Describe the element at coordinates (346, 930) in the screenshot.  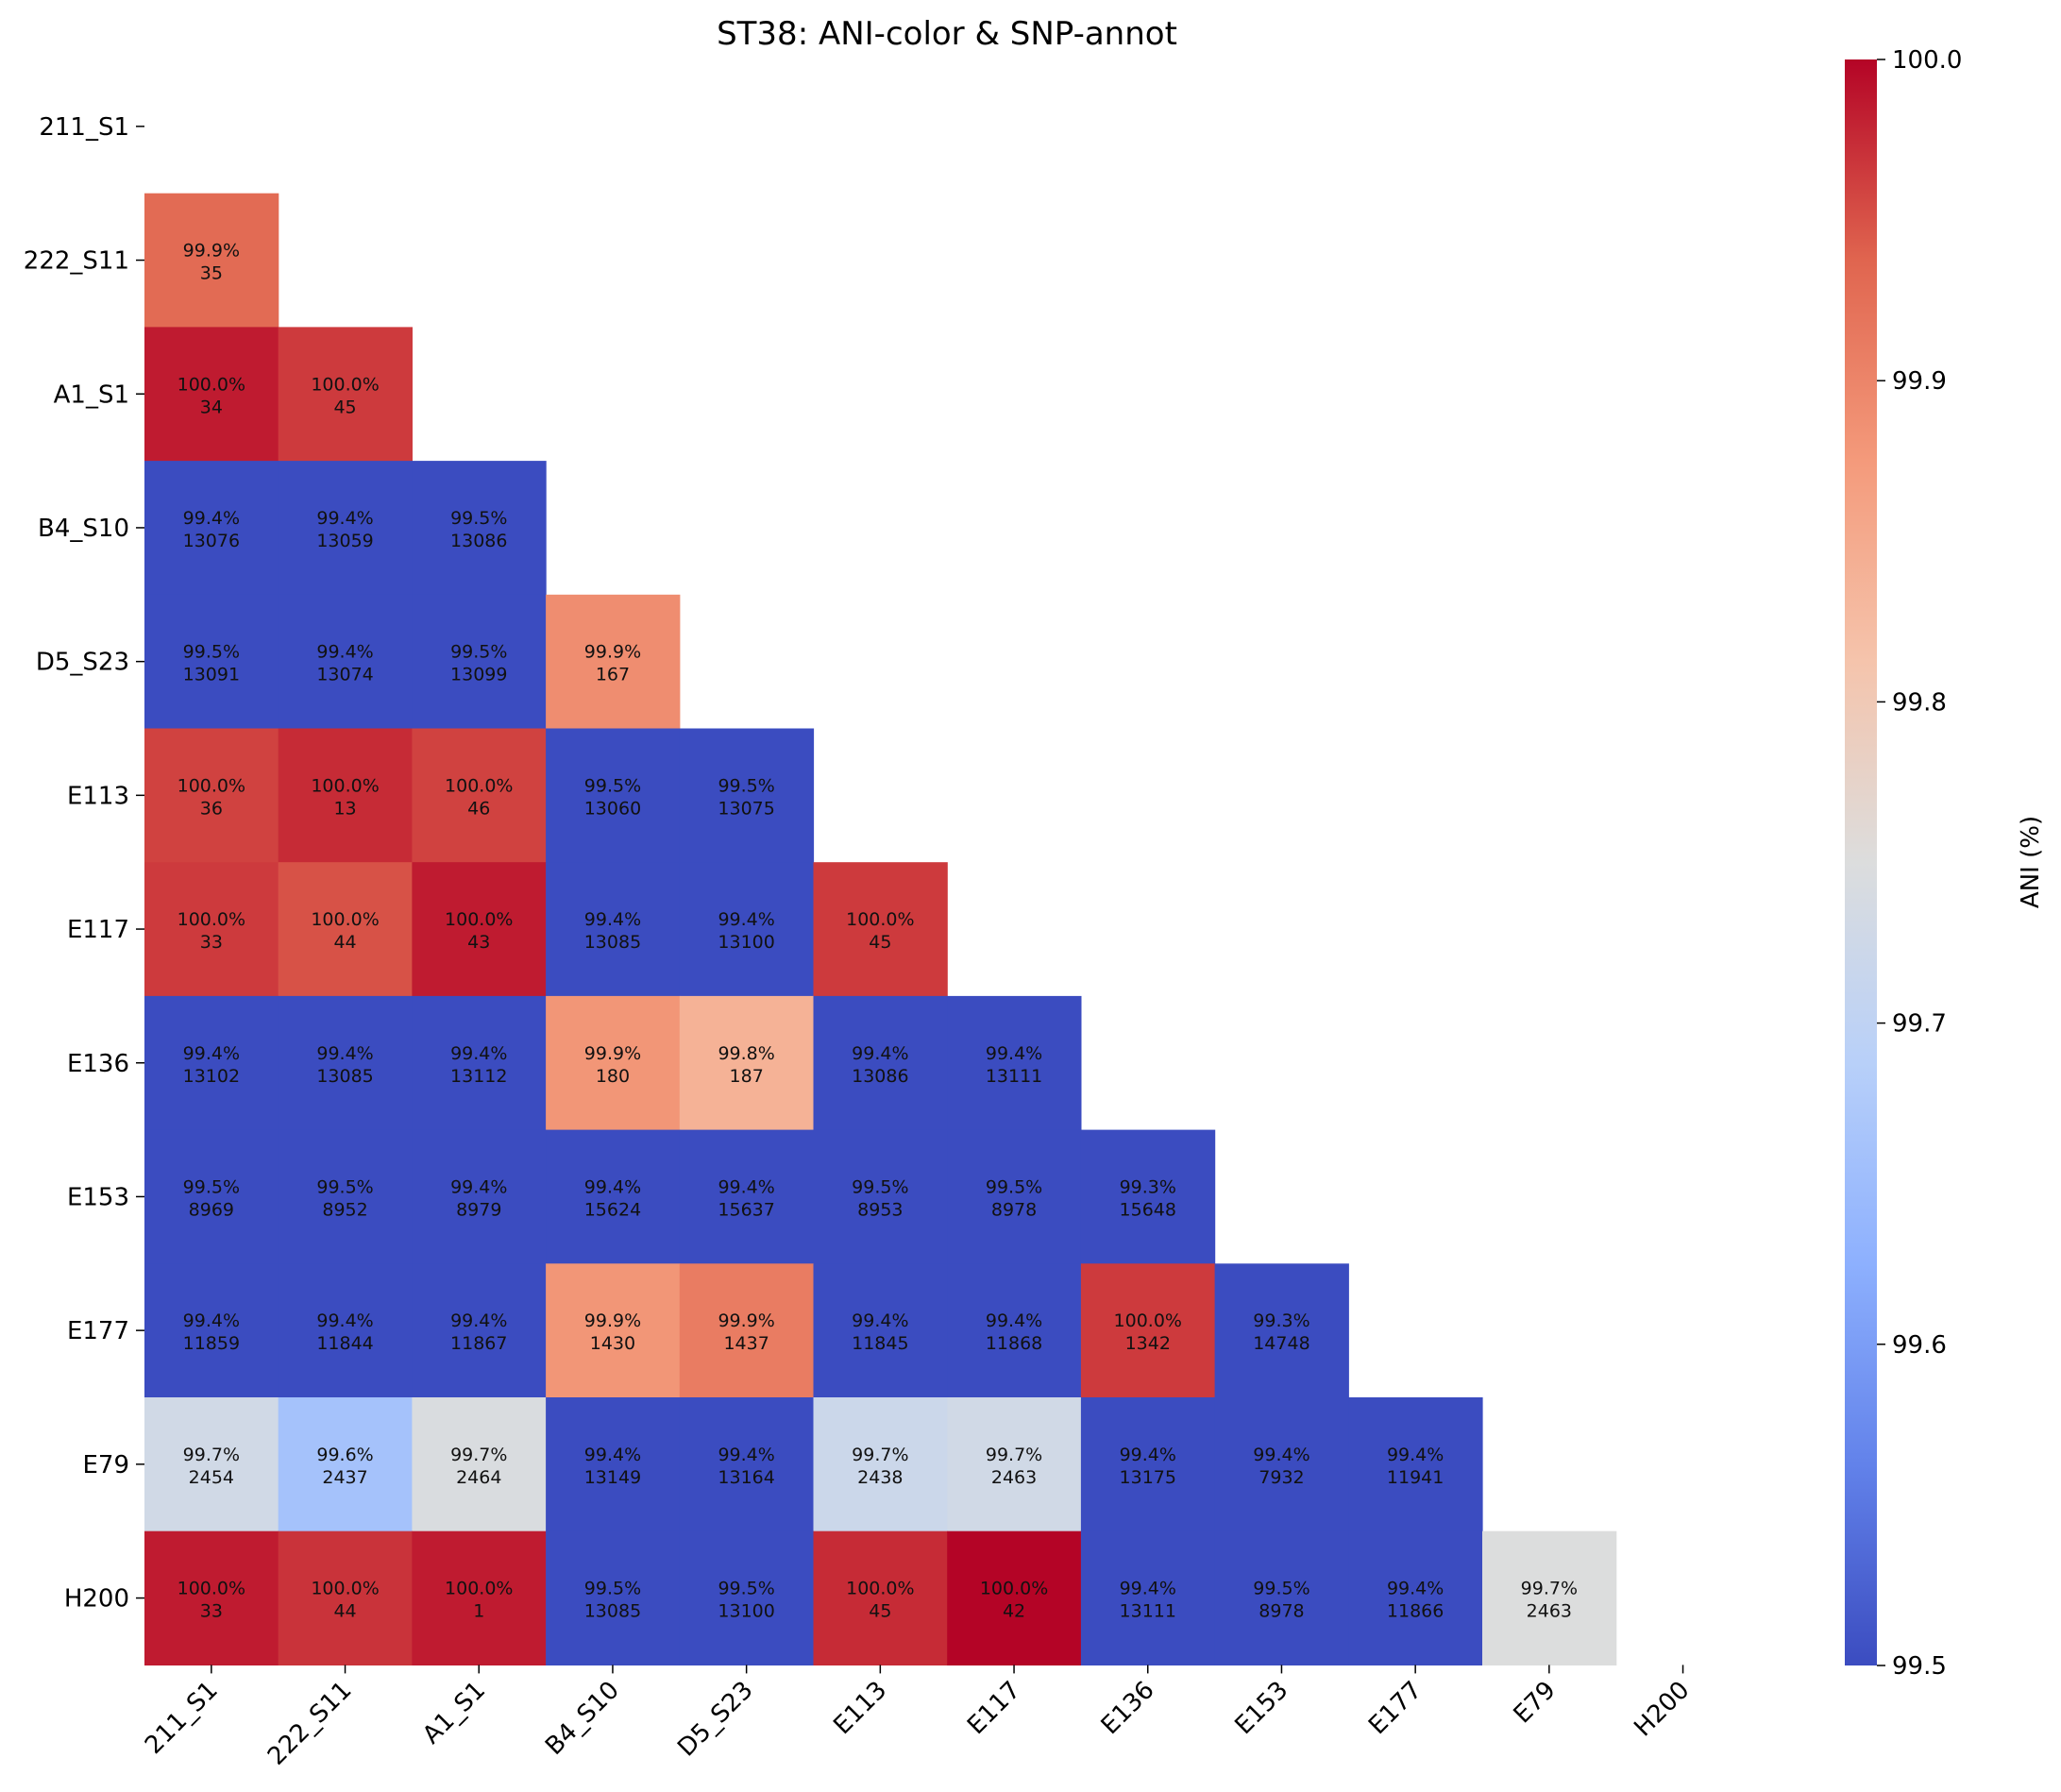
I see `heatmap-cell: 100.0%44` at that location.